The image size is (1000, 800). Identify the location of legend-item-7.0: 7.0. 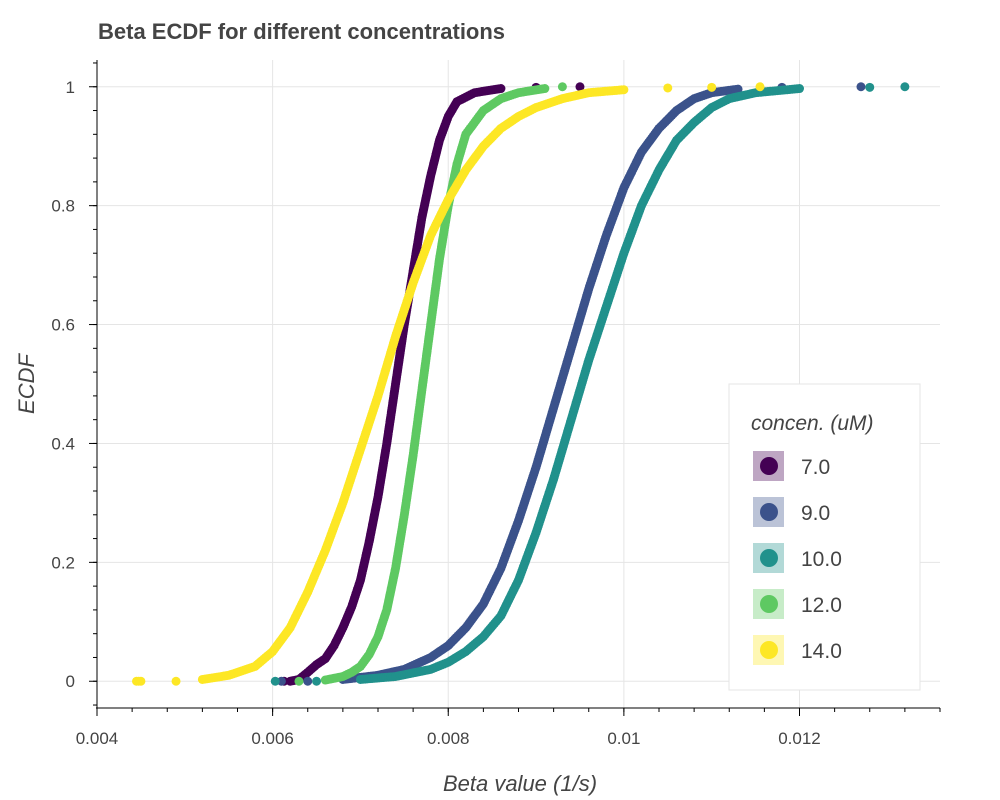
(791, 466).